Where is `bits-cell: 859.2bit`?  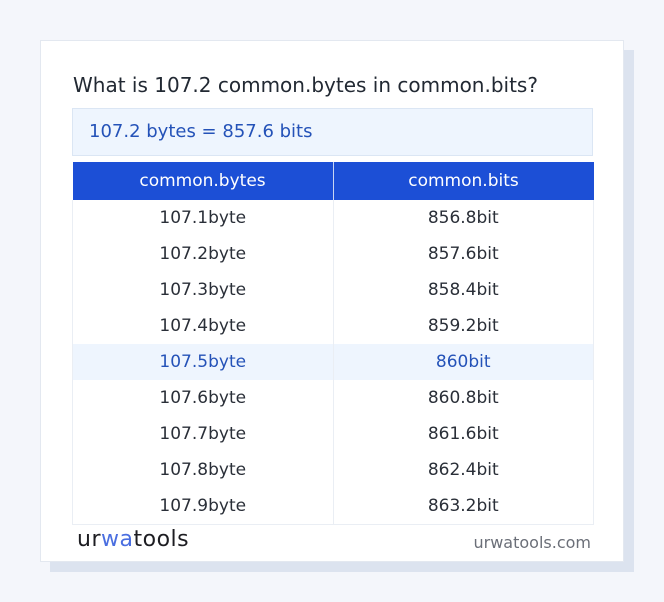
bits-cell: 859.2bit is located at coordinates (463, 326).